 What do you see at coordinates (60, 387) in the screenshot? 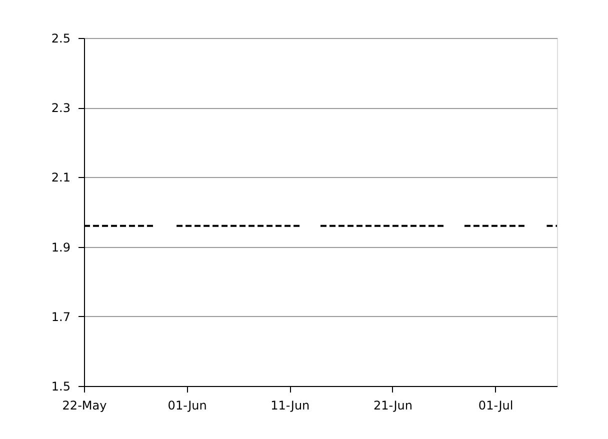
I see `y-tick-label: 1.5` at bounding box center [60, 387].